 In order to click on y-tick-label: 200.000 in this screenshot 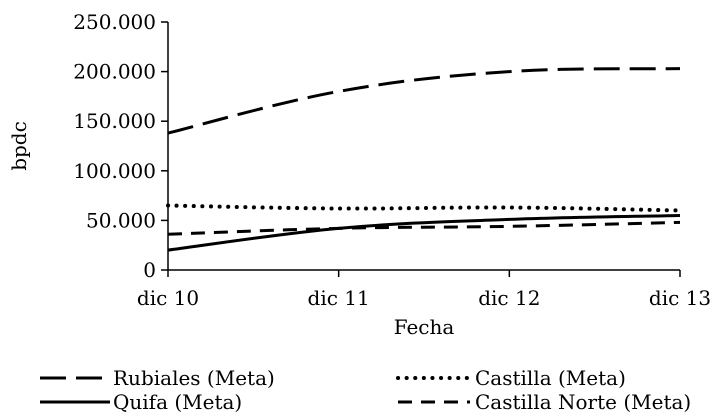, I will do `click(114, 72)`.